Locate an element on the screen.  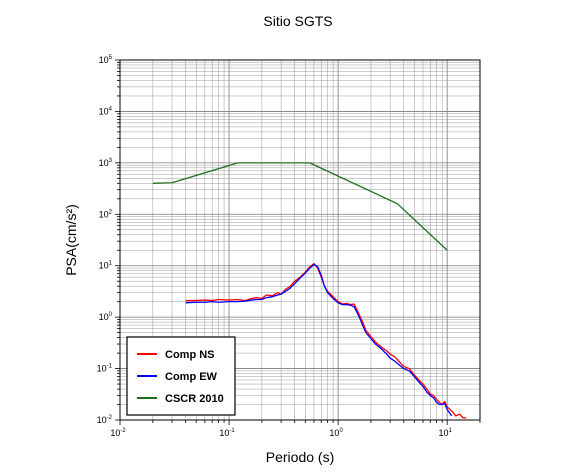
y-tick-label: 10-1 is located at coordinates (105, 369).